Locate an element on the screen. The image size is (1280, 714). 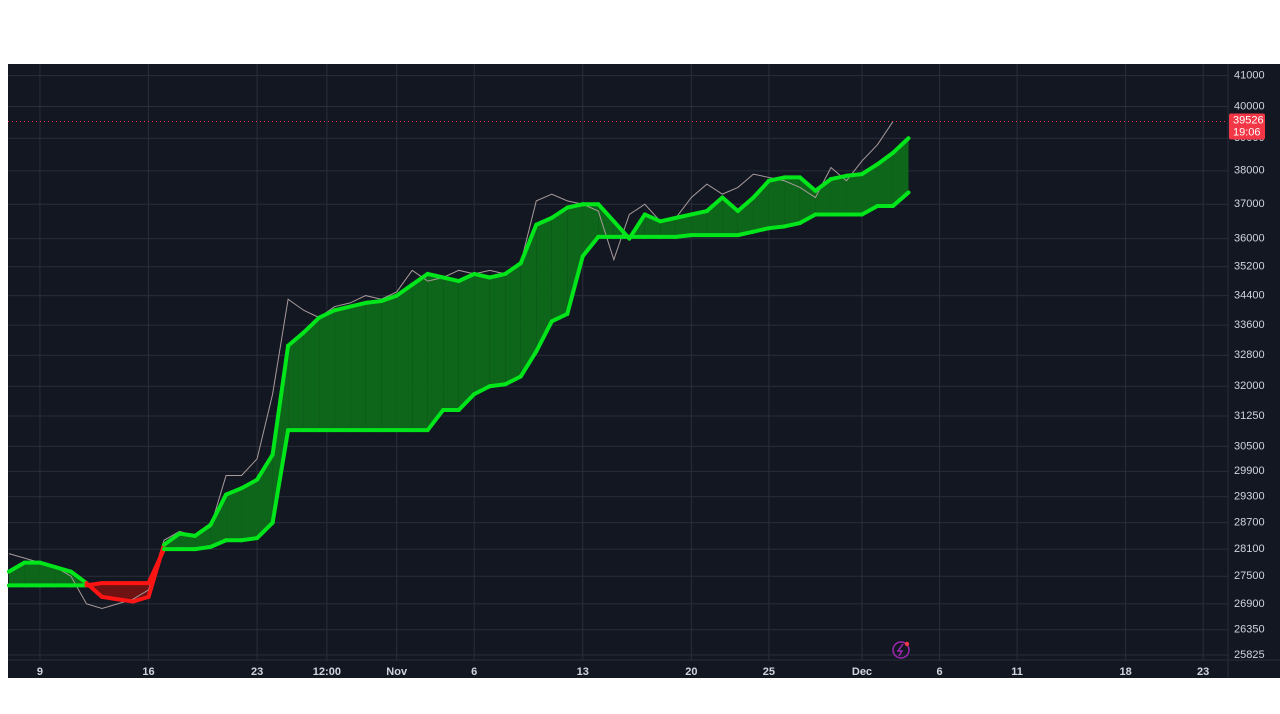
x-tick-label: 20 is located at coordinates (691, 672).